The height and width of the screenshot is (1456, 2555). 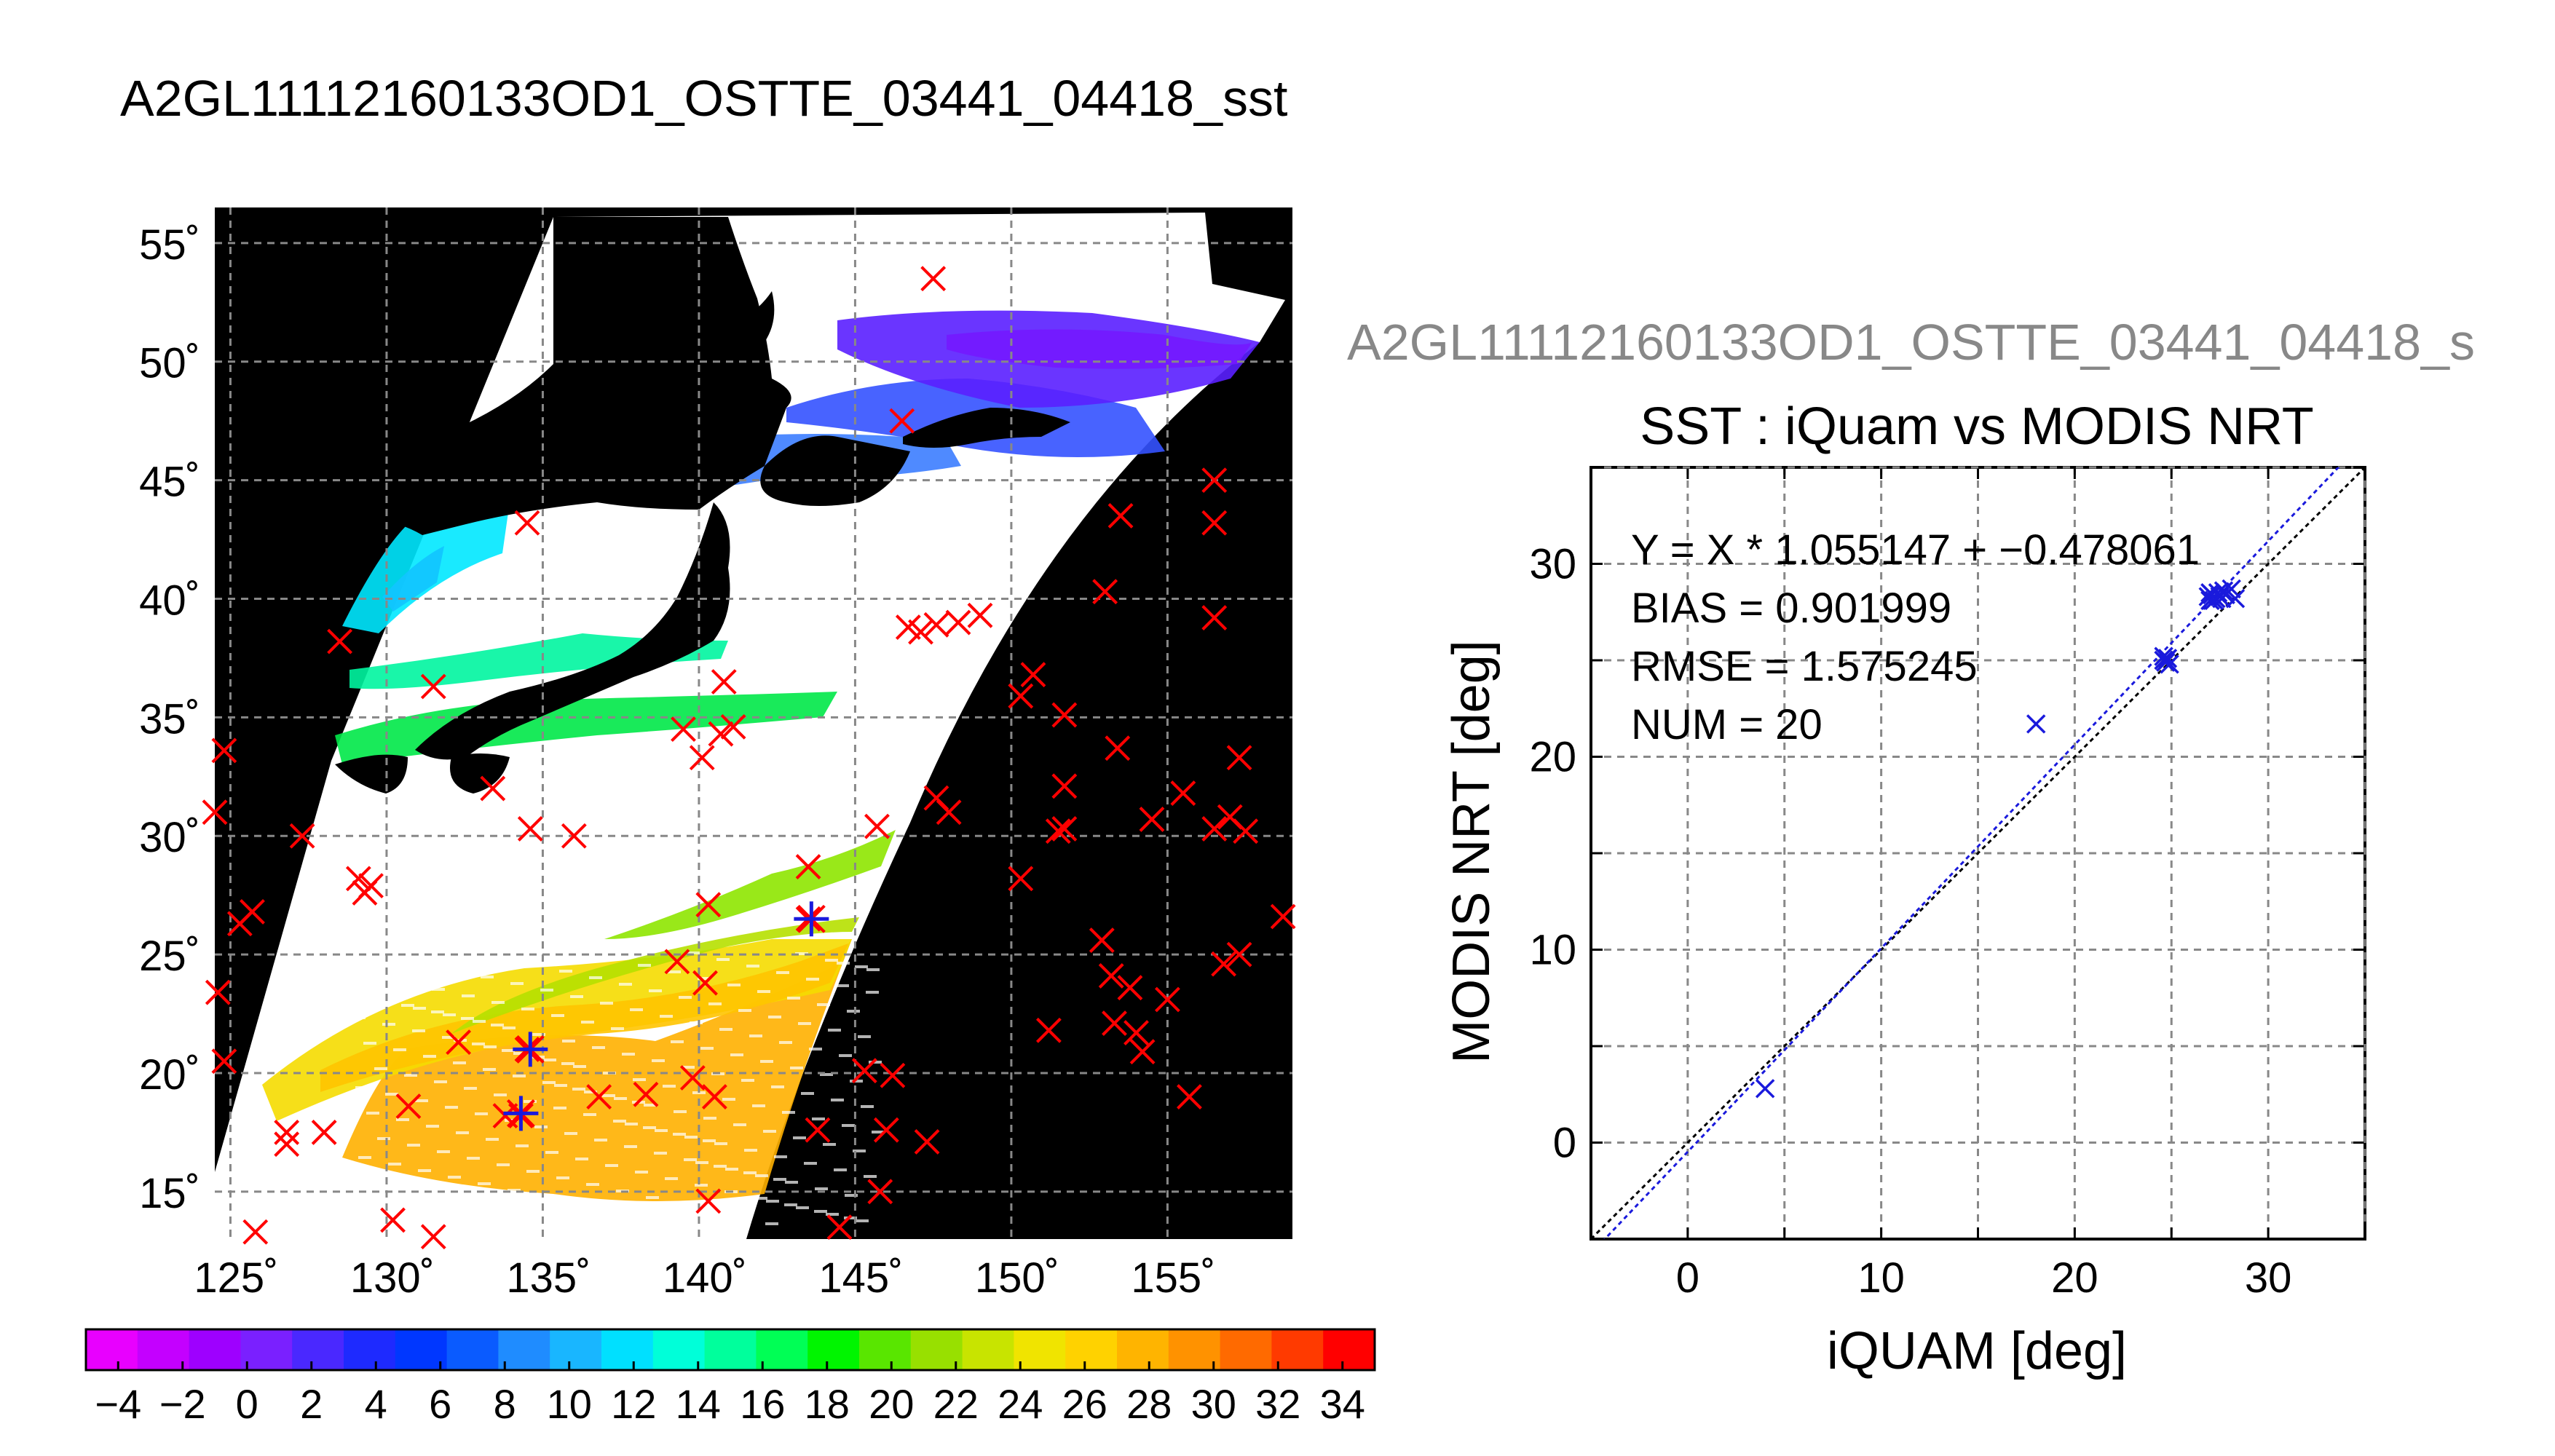 What do you see at coordinates (1977, 426) in the screenshot?
I see `scatter-title: SST : iQuam vs MODIS NRT` at bounding box center [1977, 426].